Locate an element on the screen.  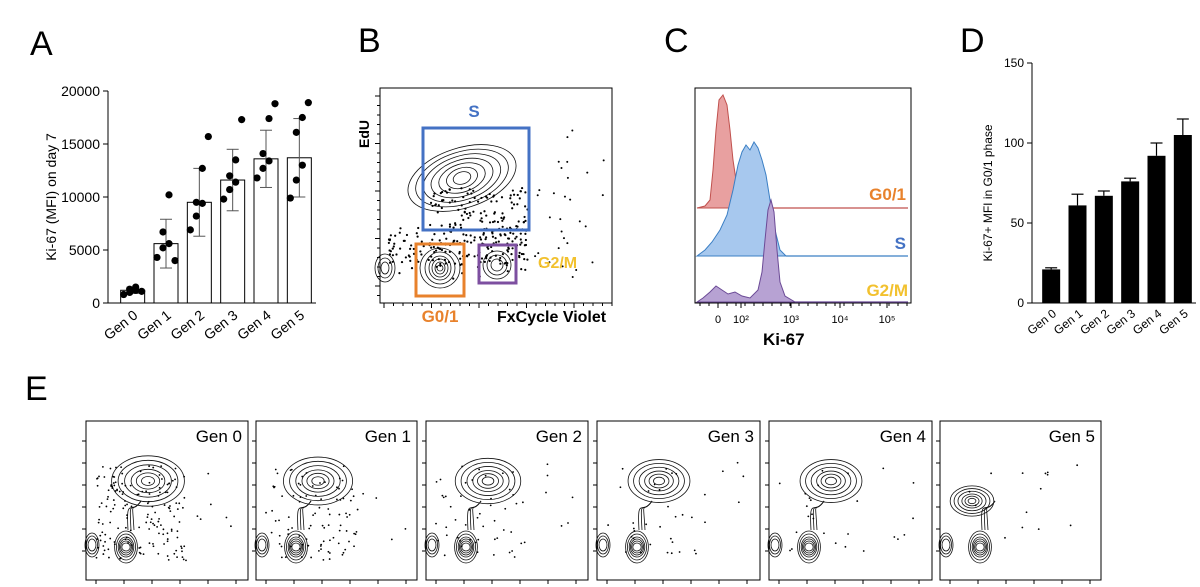
panel-d-xtick-label: Gen 3 is located at coordinates (1121, 321).